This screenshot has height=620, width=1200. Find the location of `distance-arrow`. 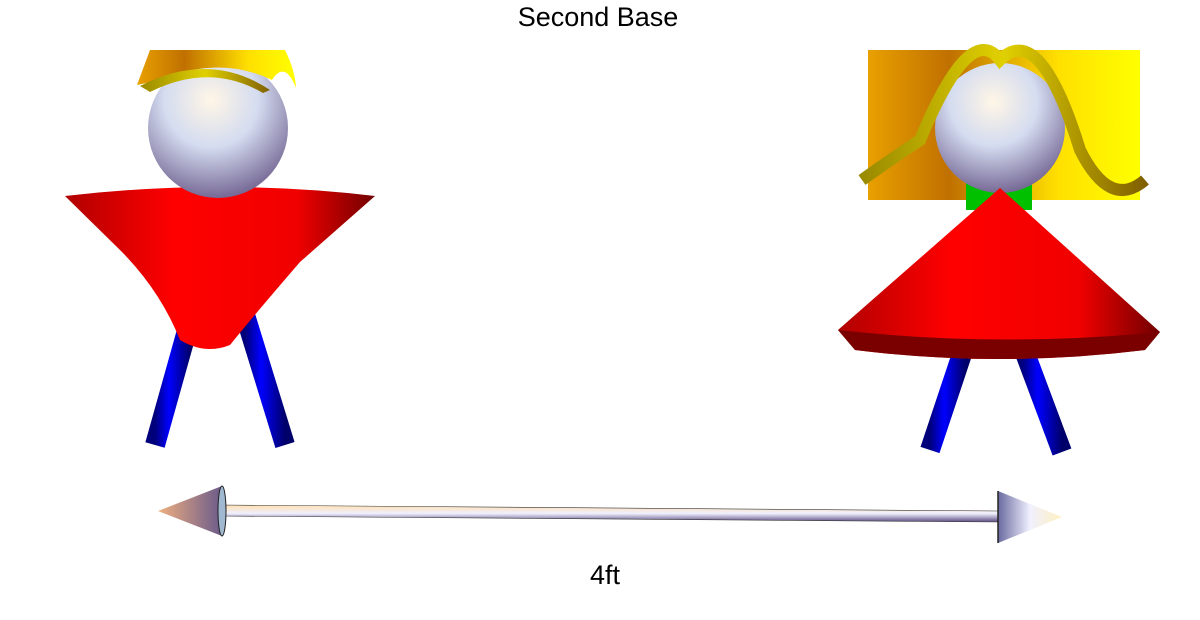

distance-arrow is located at coordinates (610, 514).